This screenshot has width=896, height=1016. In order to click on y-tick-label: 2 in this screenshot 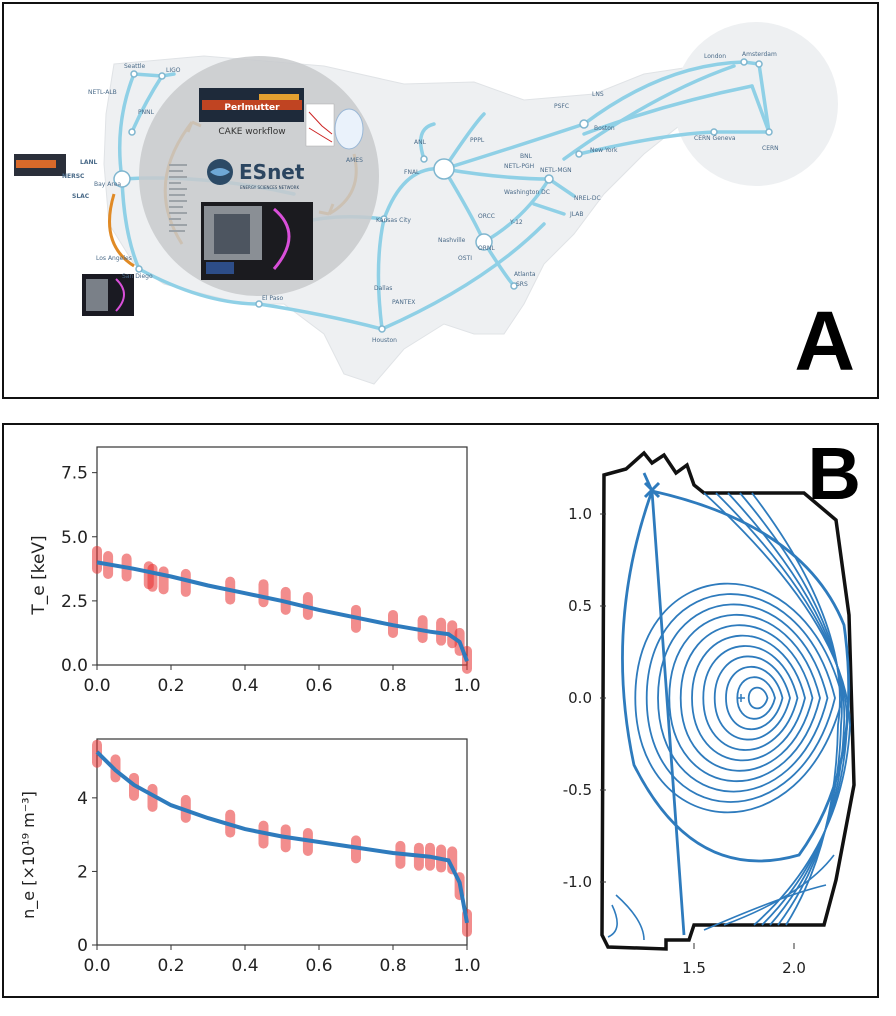, I will do `click(82, 872)`.